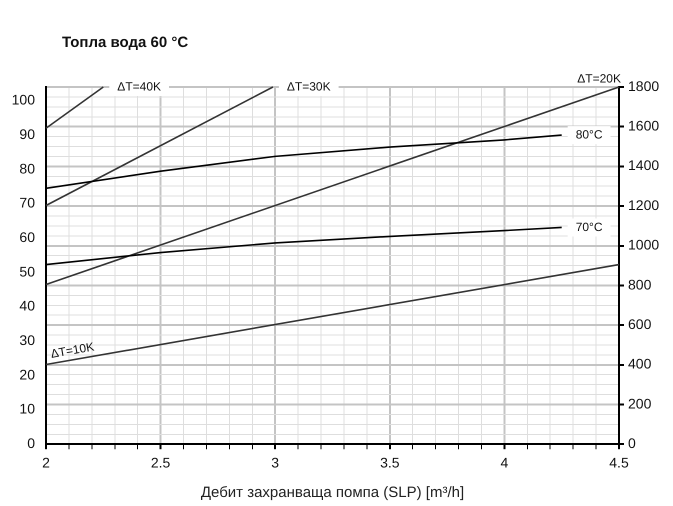 The height and width of the screenshot is (506, 673). What do you see at coordinates (27, 340) in the screenshot?
I see `y-tick-label: 30` at bounding box center [27, 340].